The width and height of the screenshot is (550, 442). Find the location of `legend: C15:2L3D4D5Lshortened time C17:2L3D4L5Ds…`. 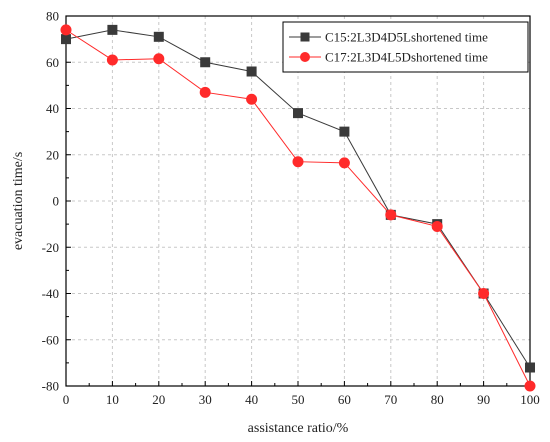

legend: C15:2L3D4D5Lshortened time C17:2L3D4L5Ds… is located at coordinates (405, 47).